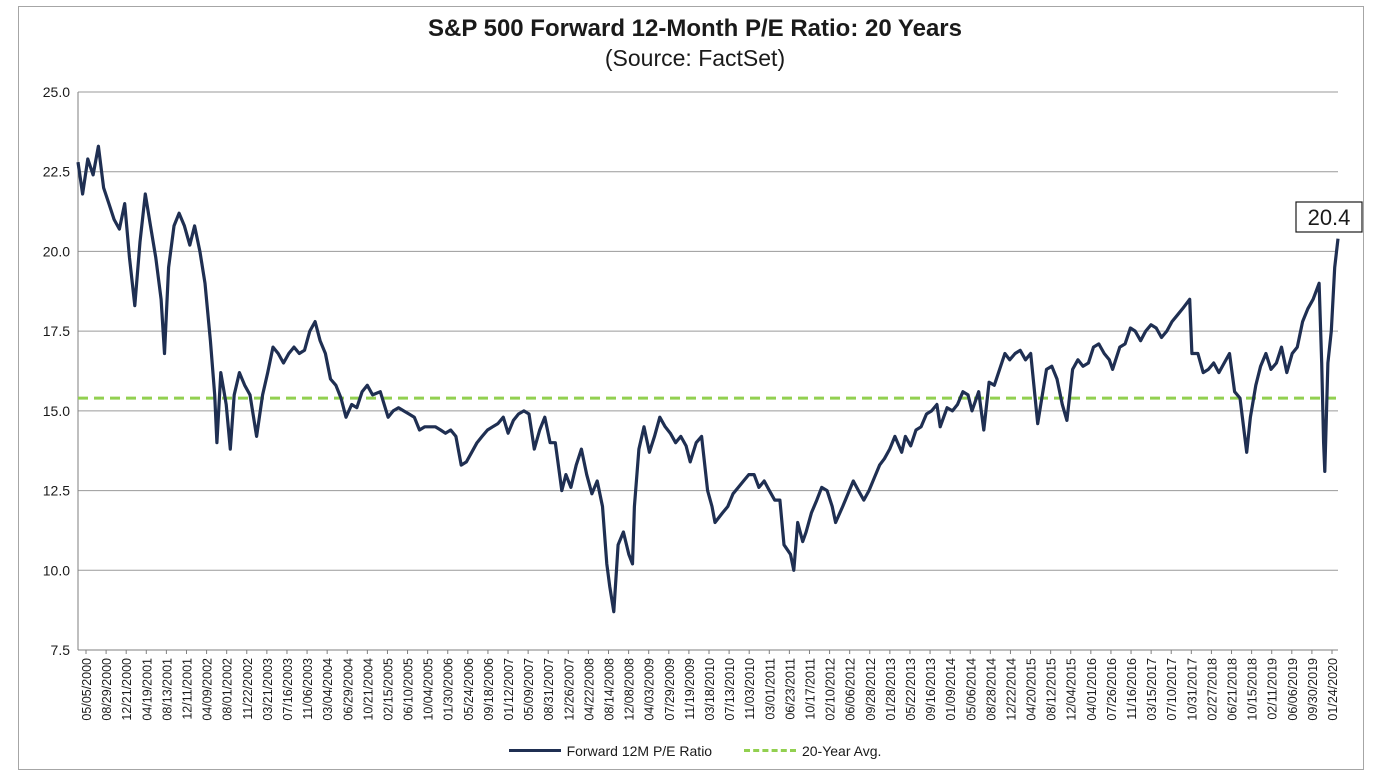 The width and height of the screenshot is (1390, 782). I want to click on legend: Forward 12M P/E Ratio 20-Year Avg., so click(695, 749).